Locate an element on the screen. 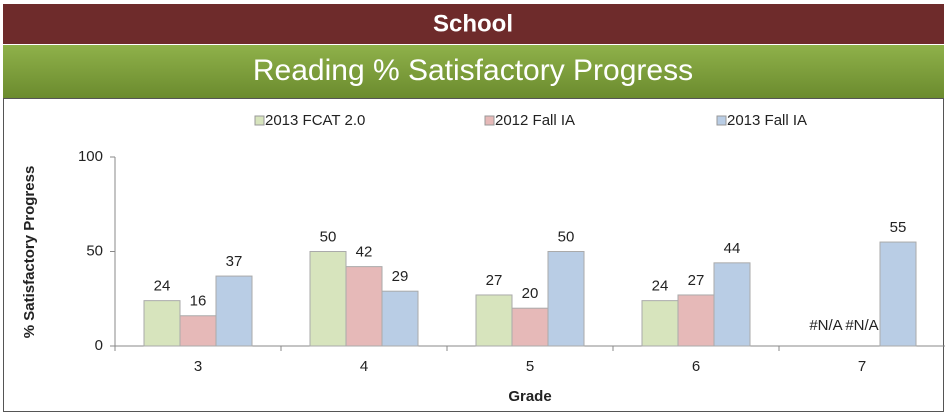  y-tick-label: 50 is located at coordinates (94, 250).